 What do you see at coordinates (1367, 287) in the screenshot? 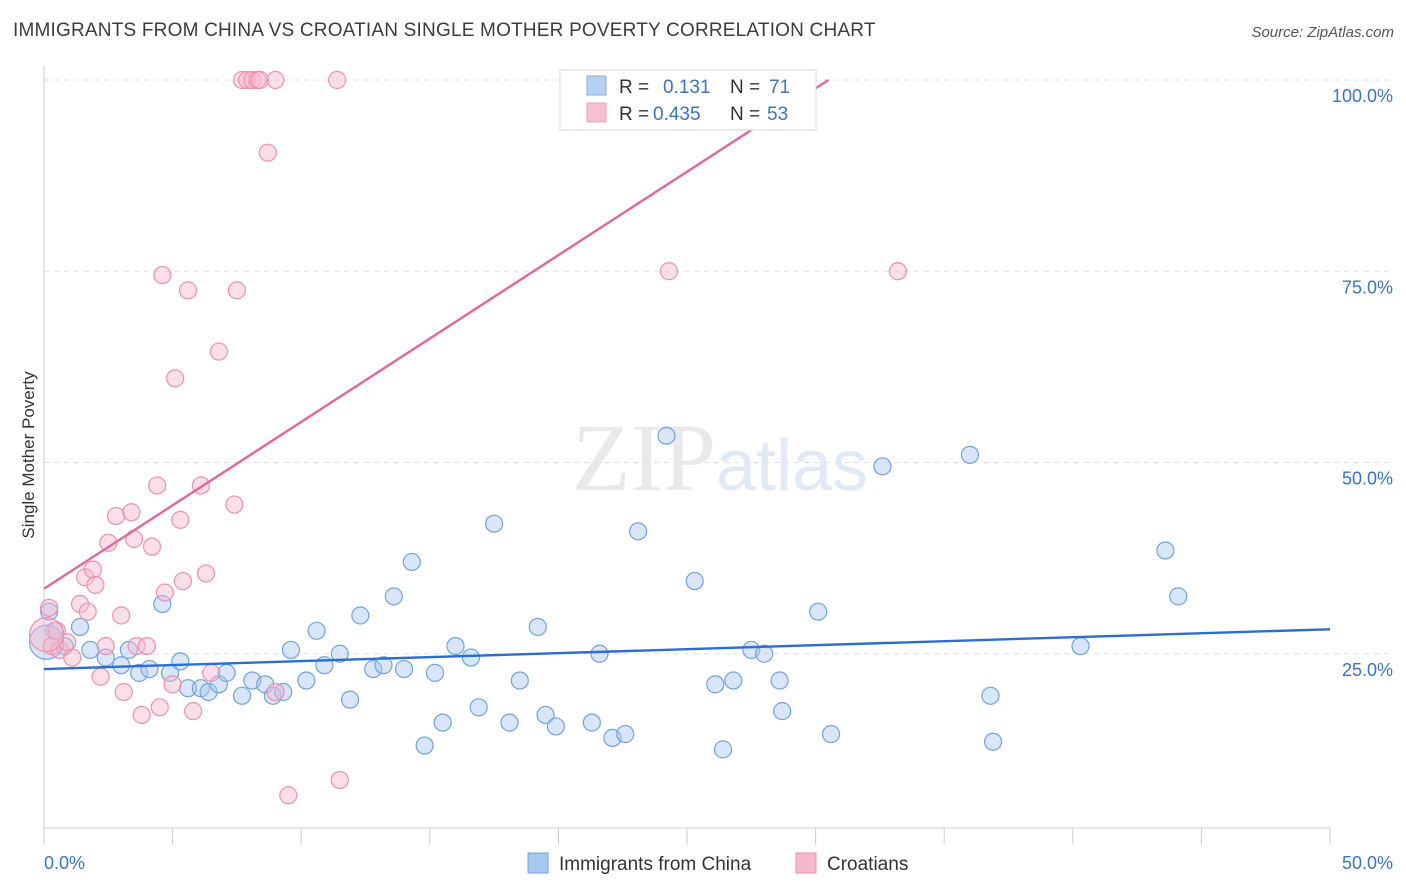
I see `y-tick-label: 75.0%` at bounding box center [1367, 287].